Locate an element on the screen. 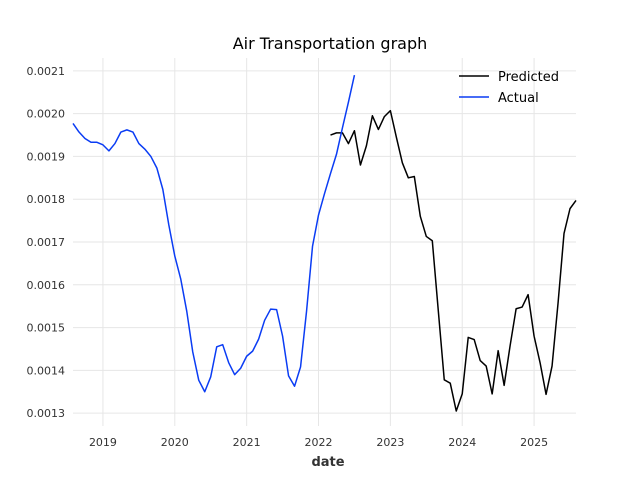  x-axis-label: date is located at coordinates (327, 462).